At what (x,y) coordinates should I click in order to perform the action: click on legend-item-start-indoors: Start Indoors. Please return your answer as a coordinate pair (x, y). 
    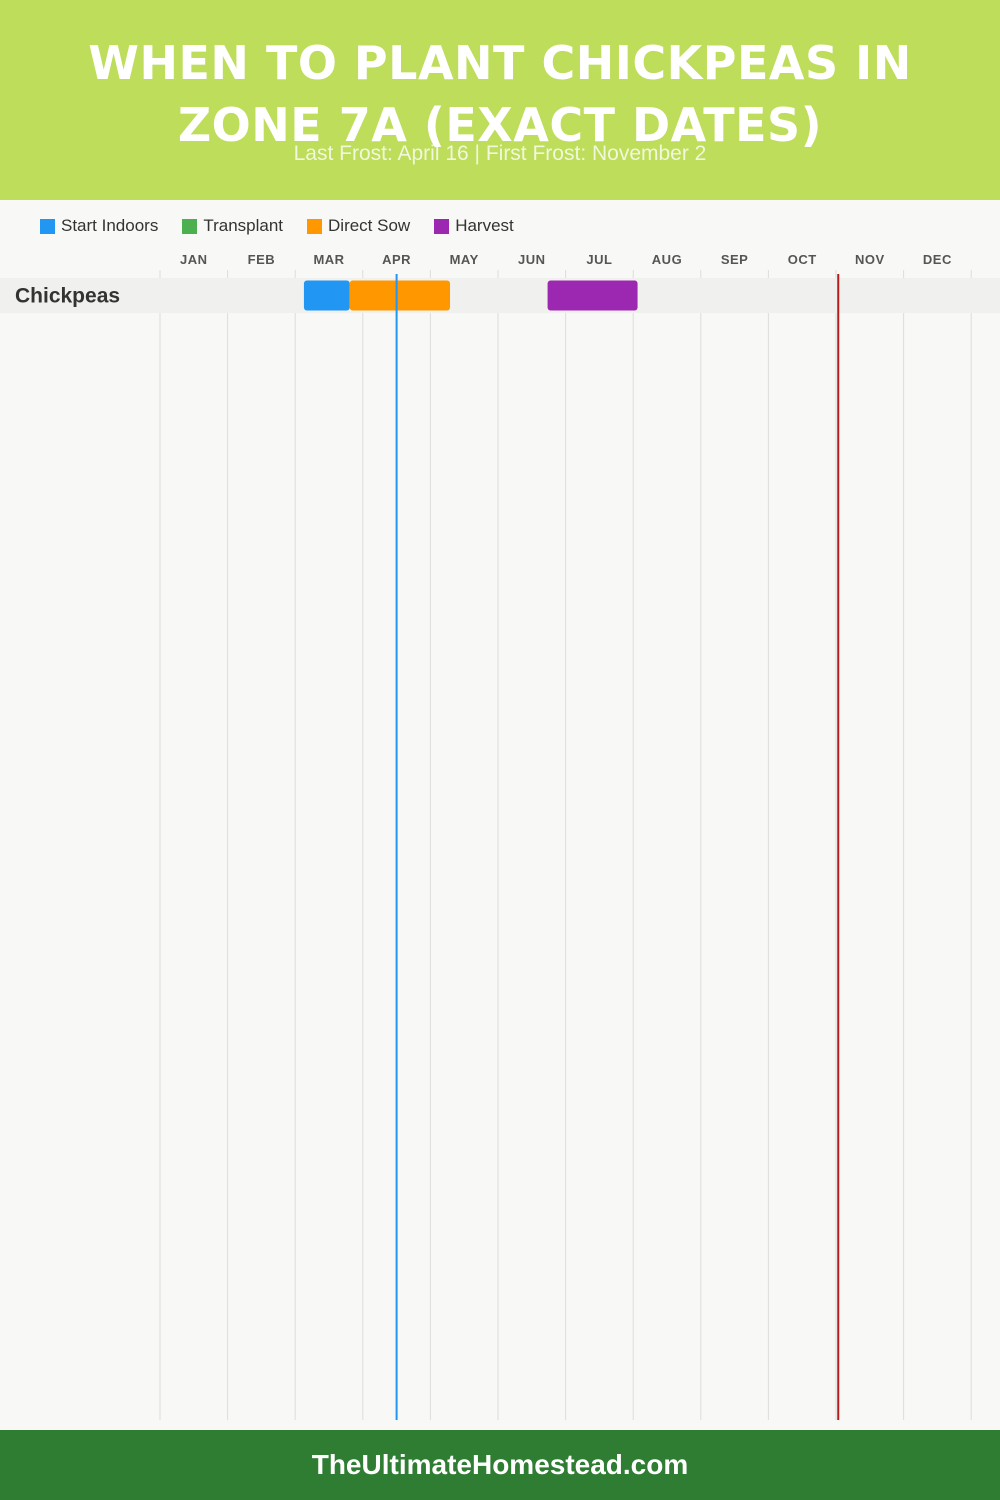
    Looking at the image, I should click on (99, 226).